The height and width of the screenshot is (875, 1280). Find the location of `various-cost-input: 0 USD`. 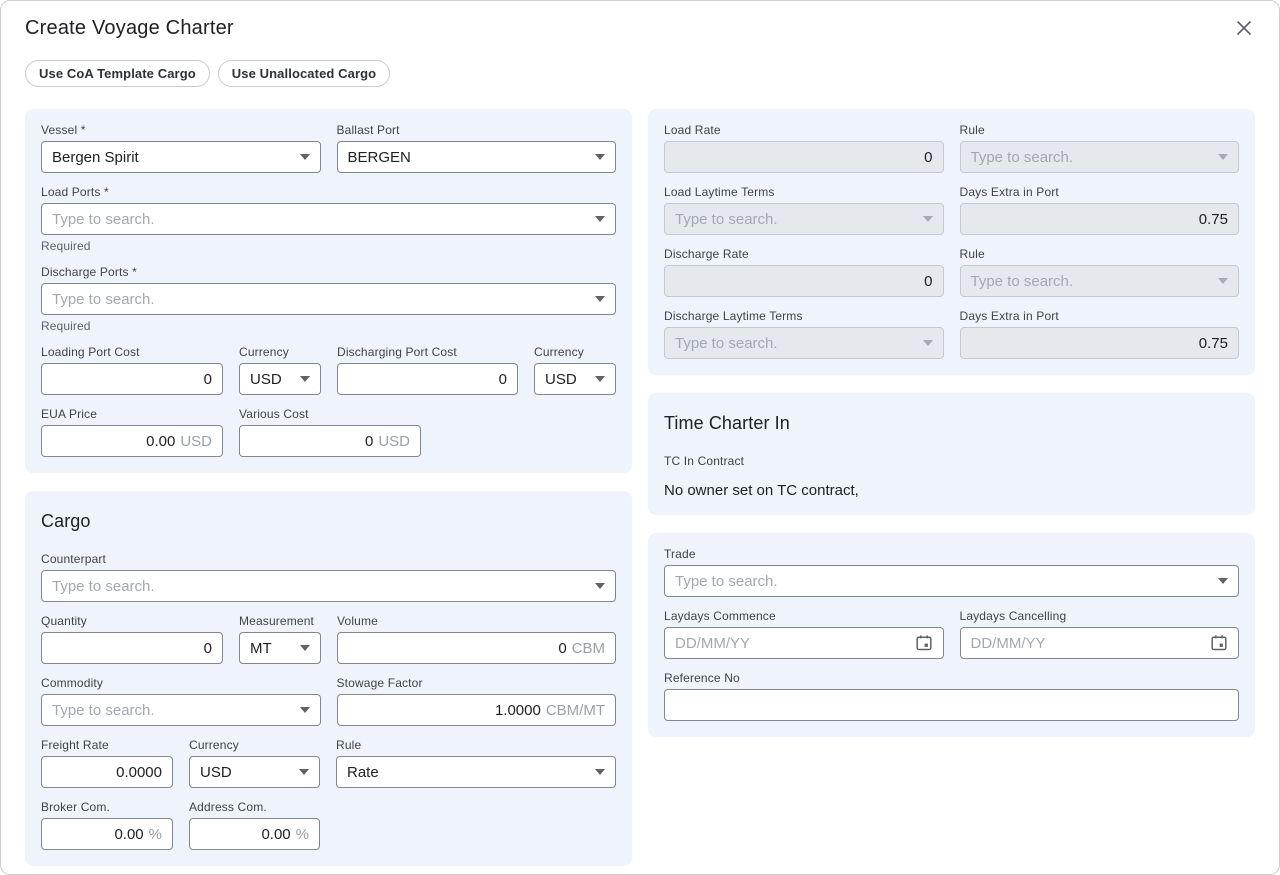

various-cost-input: 0 USD is located at coordinates (330, 441).